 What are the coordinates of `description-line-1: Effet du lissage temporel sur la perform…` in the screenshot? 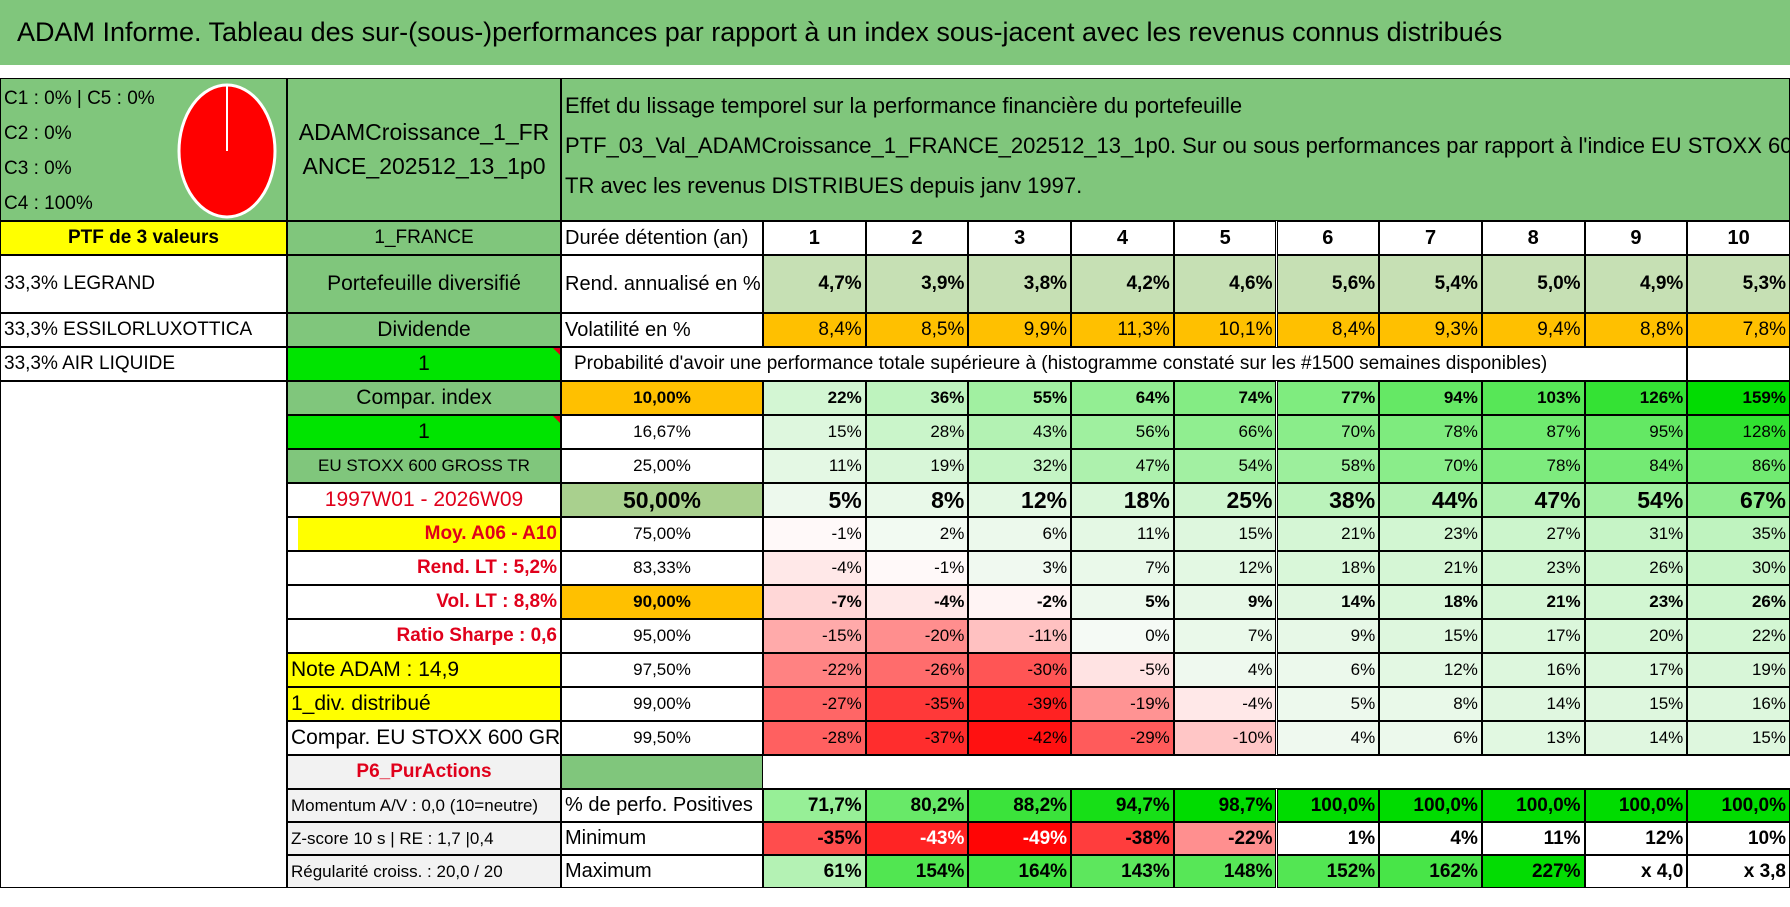 It's located at (904, 105).